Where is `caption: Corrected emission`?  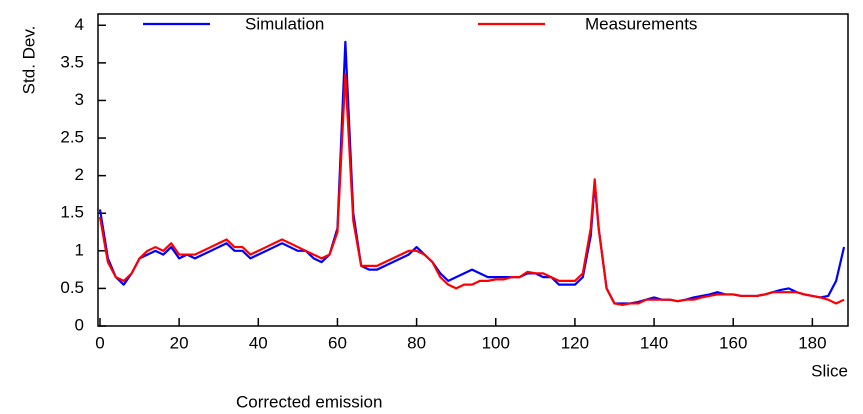 caption: Corrected emission is located at coordinates (309, 401).